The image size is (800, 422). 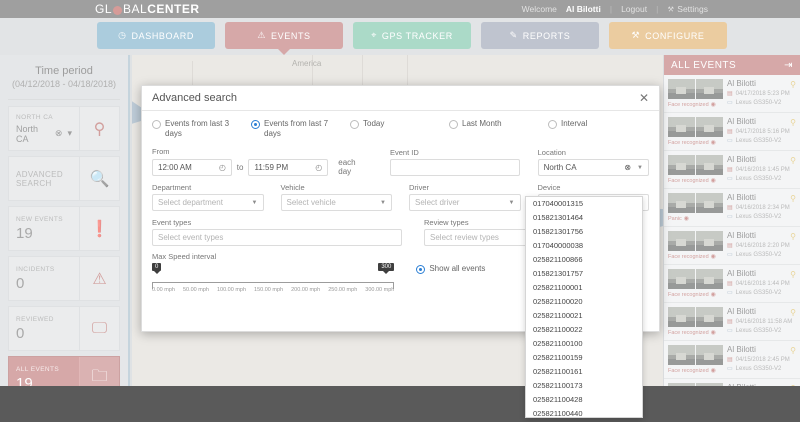 What do you see at coordinates (634, 9) in the screenshot?
I see `logout-link: Logout` at bounding box center [634, 9].